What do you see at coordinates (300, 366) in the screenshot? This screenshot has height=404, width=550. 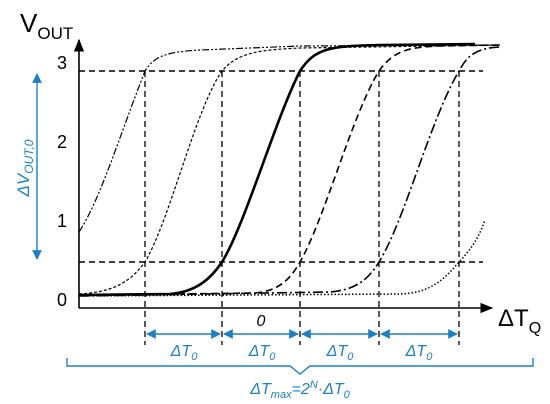 I see `tmax-brace` at bounding box center [300, 366].